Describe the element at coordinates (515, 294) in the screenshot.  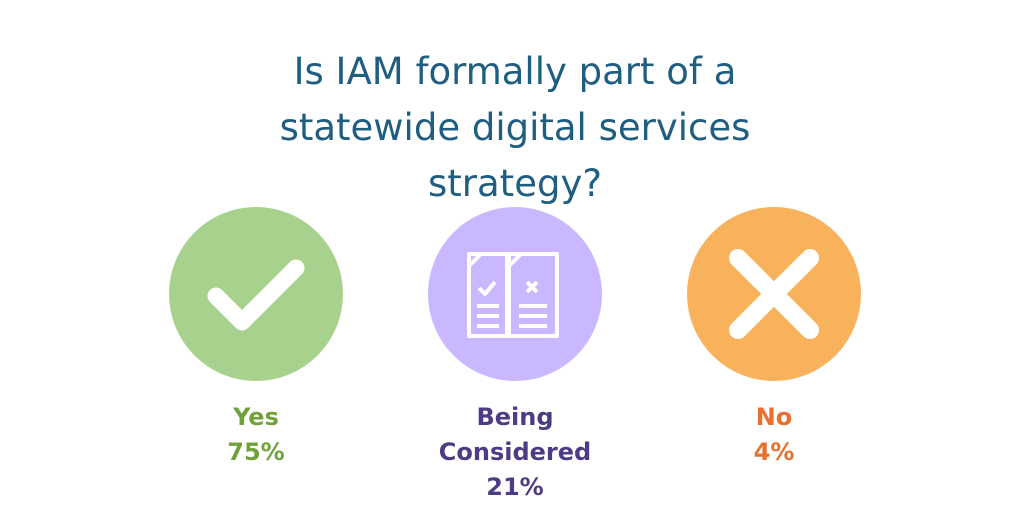
I see `considered-icon` at that location.